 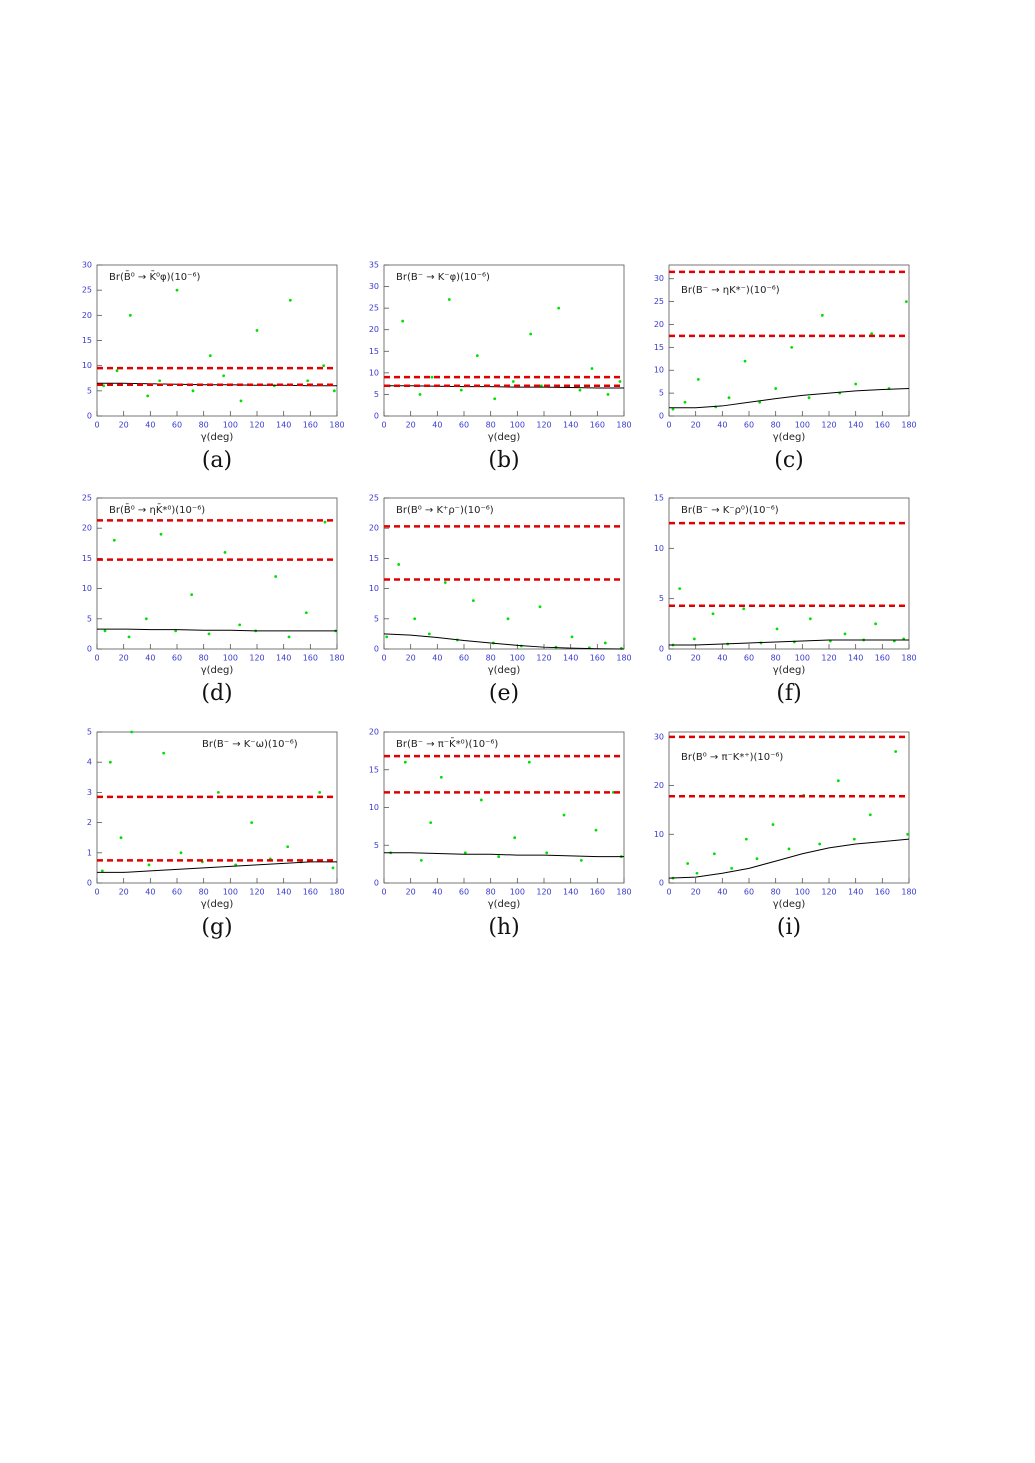 I want to click on y-tick-label: 1, so click(x=89, y=852).